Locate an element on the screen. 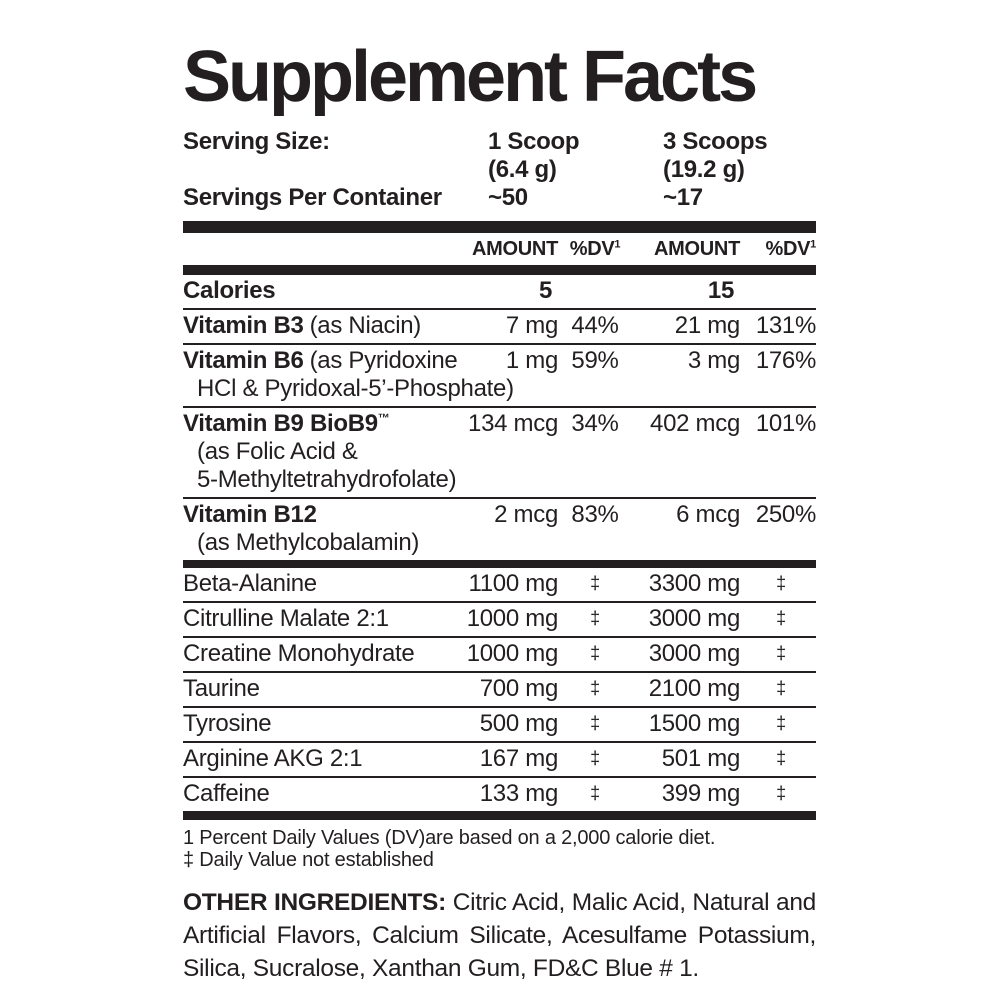 This screenshot has height=1000, width=1000. row-name: Caffeine is located at coordinates (226, 793).